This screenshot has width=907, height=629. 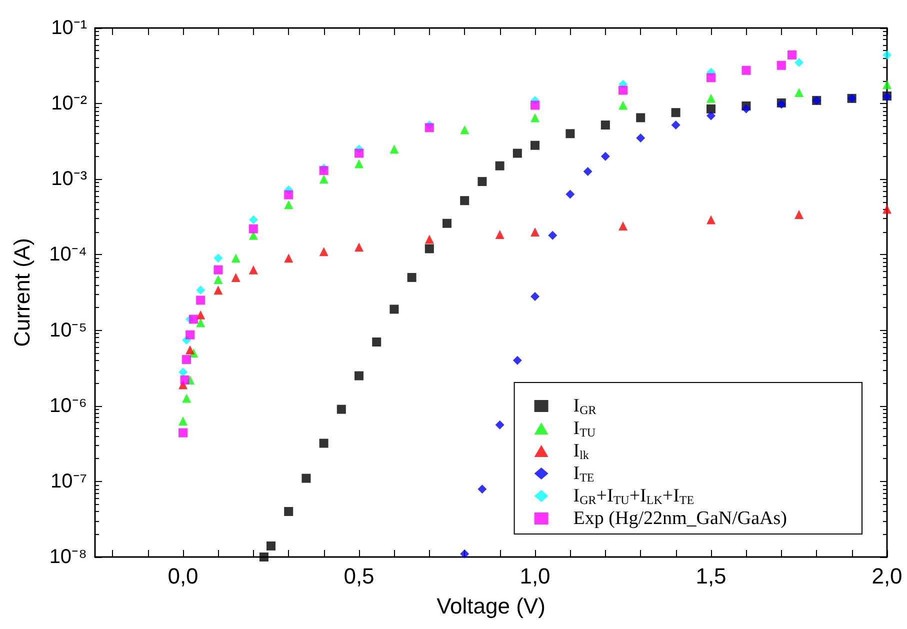 What do you see at coordinates (711, 576) in the screenshot?
I see `x-tick-label: 1,5` at bounding box center [711, 576].